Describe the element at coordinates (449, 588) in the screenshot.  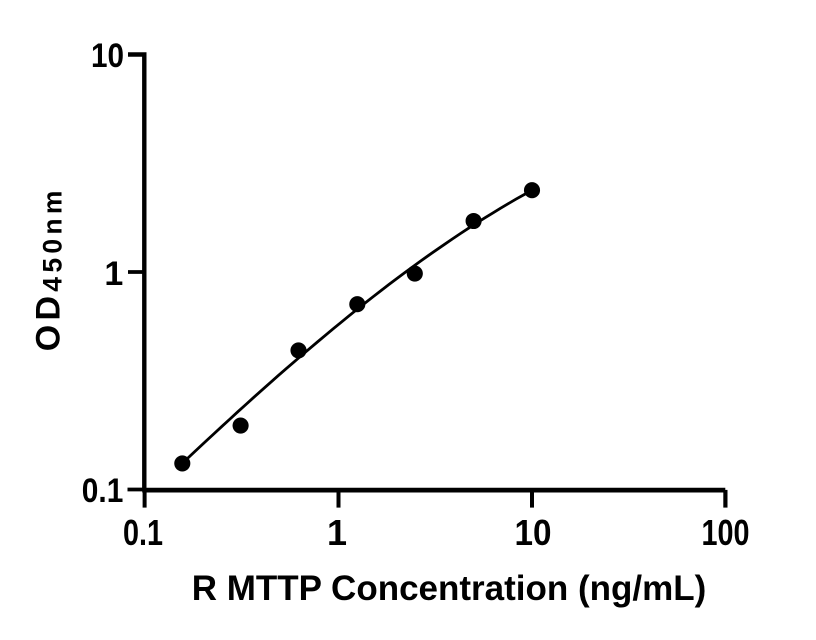
I see `svg-text: R MTTP Concentration (ng/mL)` at that location.